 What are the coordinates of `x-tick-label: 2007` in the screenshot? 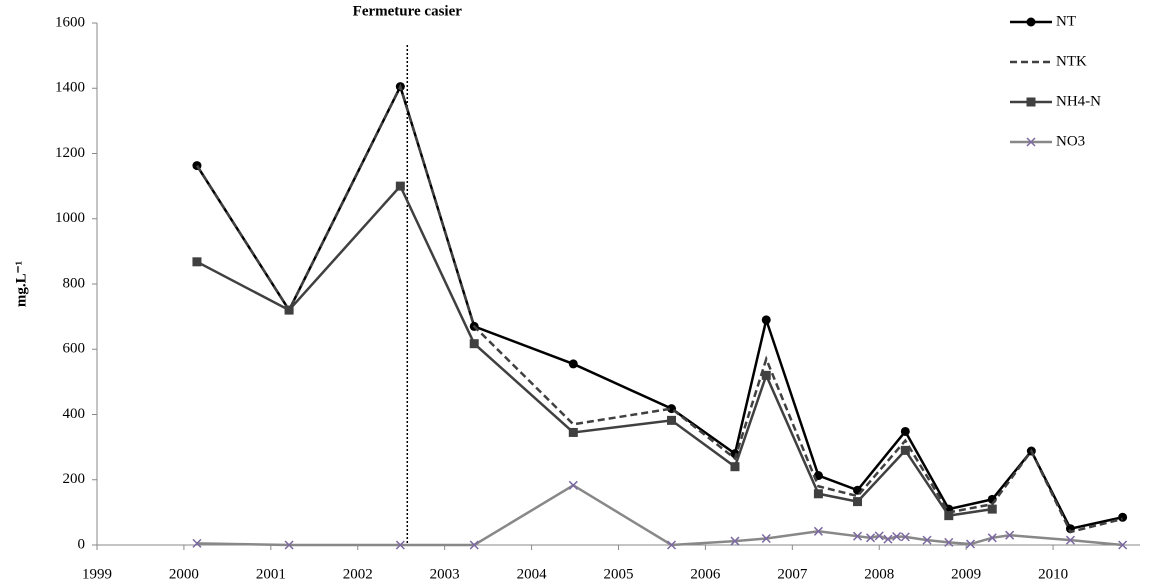 It's located at (792, 574).